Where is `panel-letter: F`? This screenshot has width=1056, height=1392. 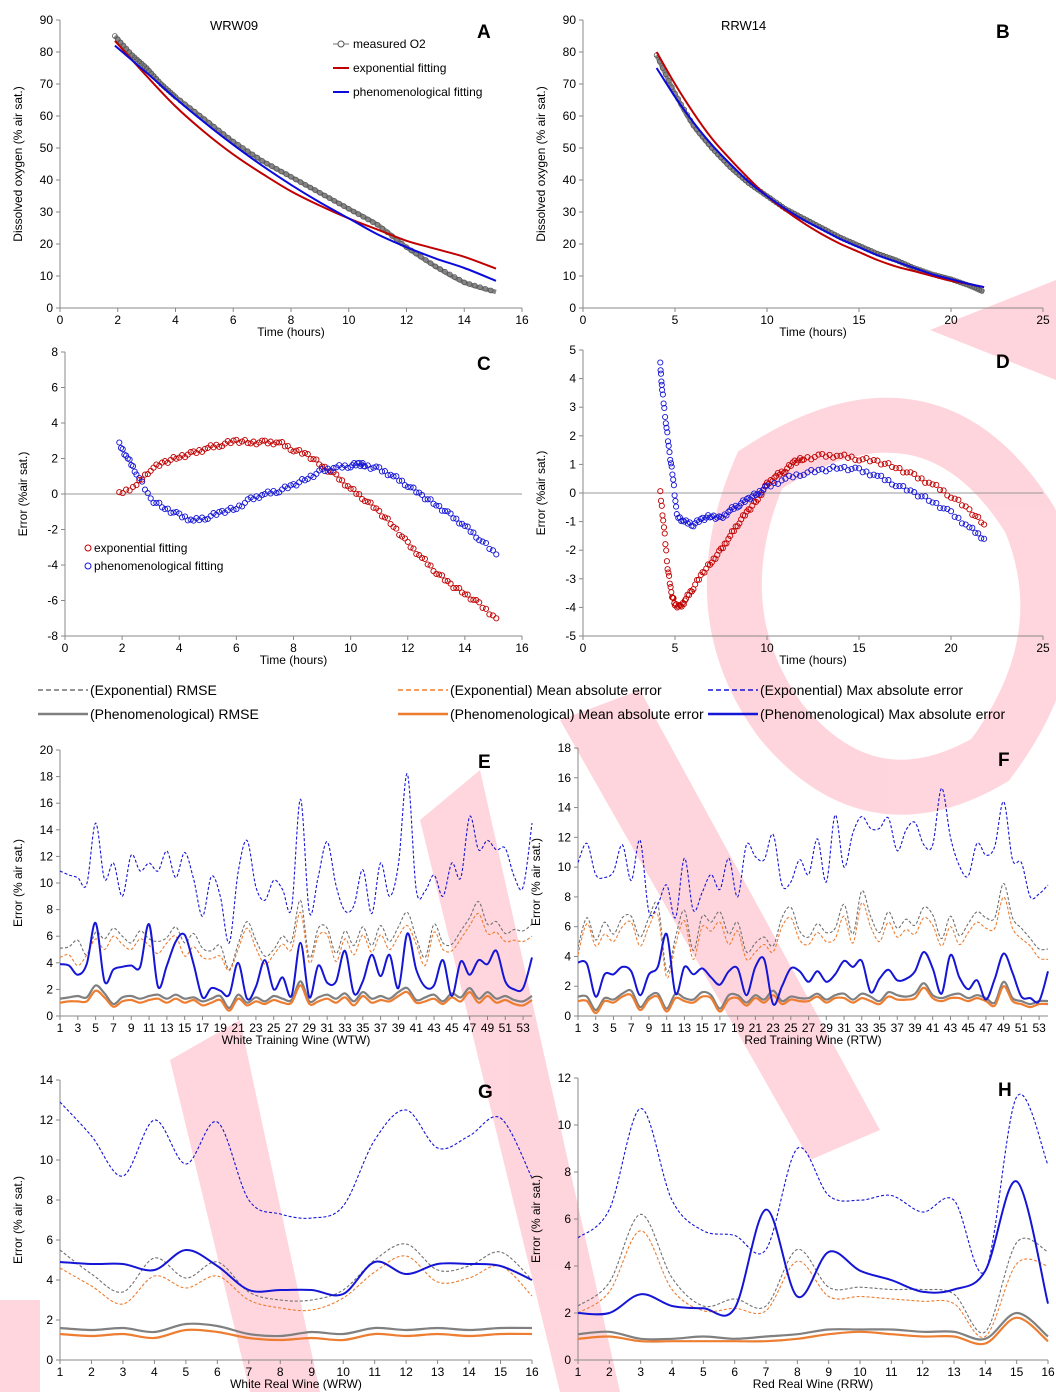
panel-letter: F is located at coordinates (1004, 760).